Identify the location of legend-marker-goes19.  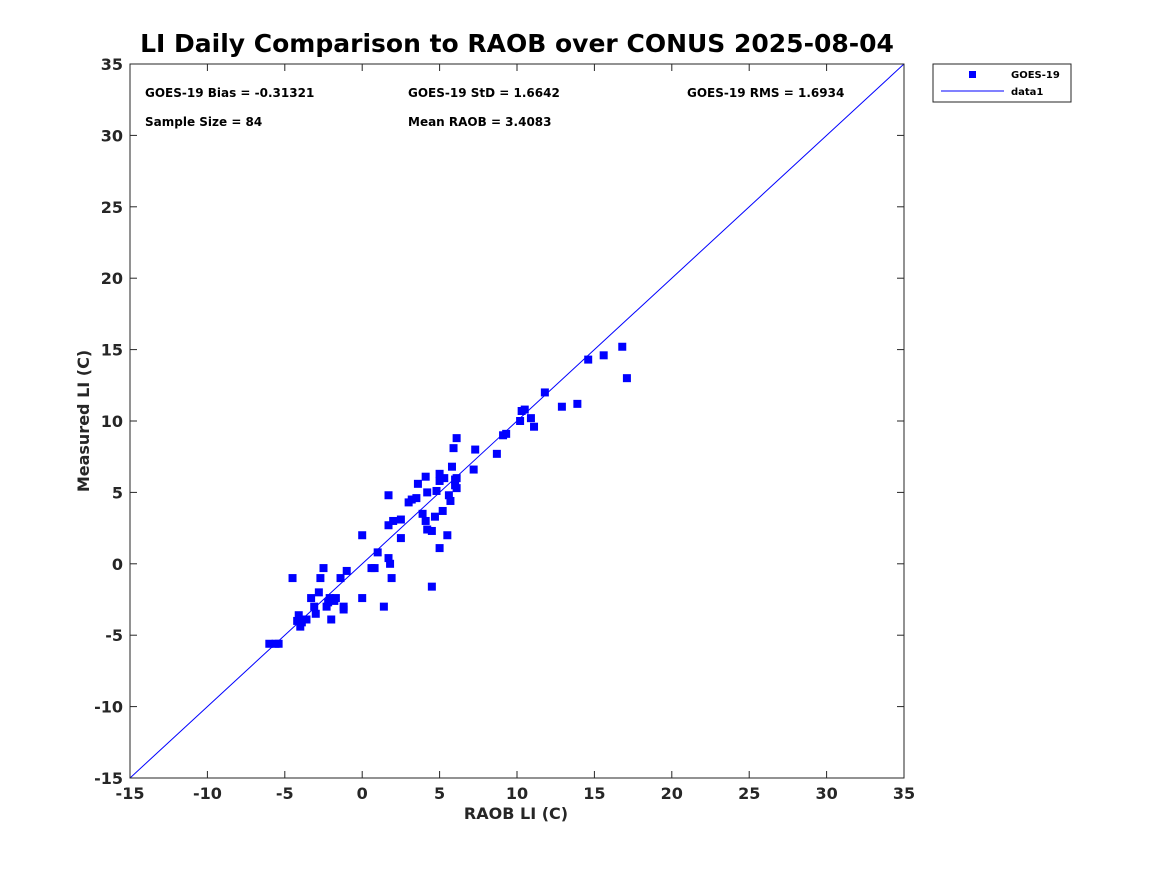
(972, 74).